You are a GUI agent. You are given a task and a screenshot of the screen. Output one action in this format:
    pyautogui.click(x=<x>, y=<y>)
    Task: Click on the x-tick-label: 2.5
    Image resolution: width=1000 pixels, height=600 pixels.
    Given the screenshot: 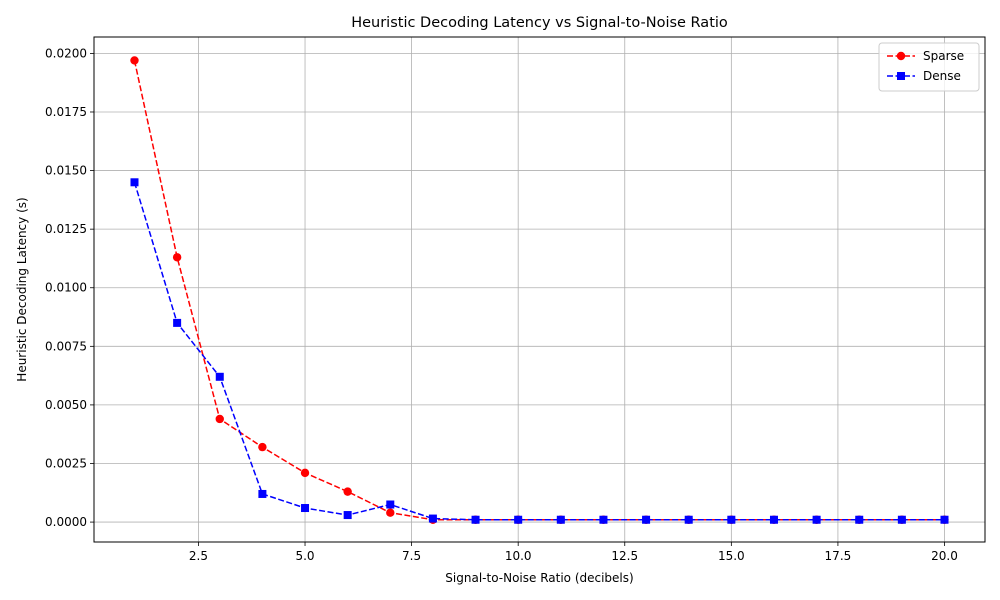 What is the action you would take?
    pyautogui.click(x=198, y=556)
    